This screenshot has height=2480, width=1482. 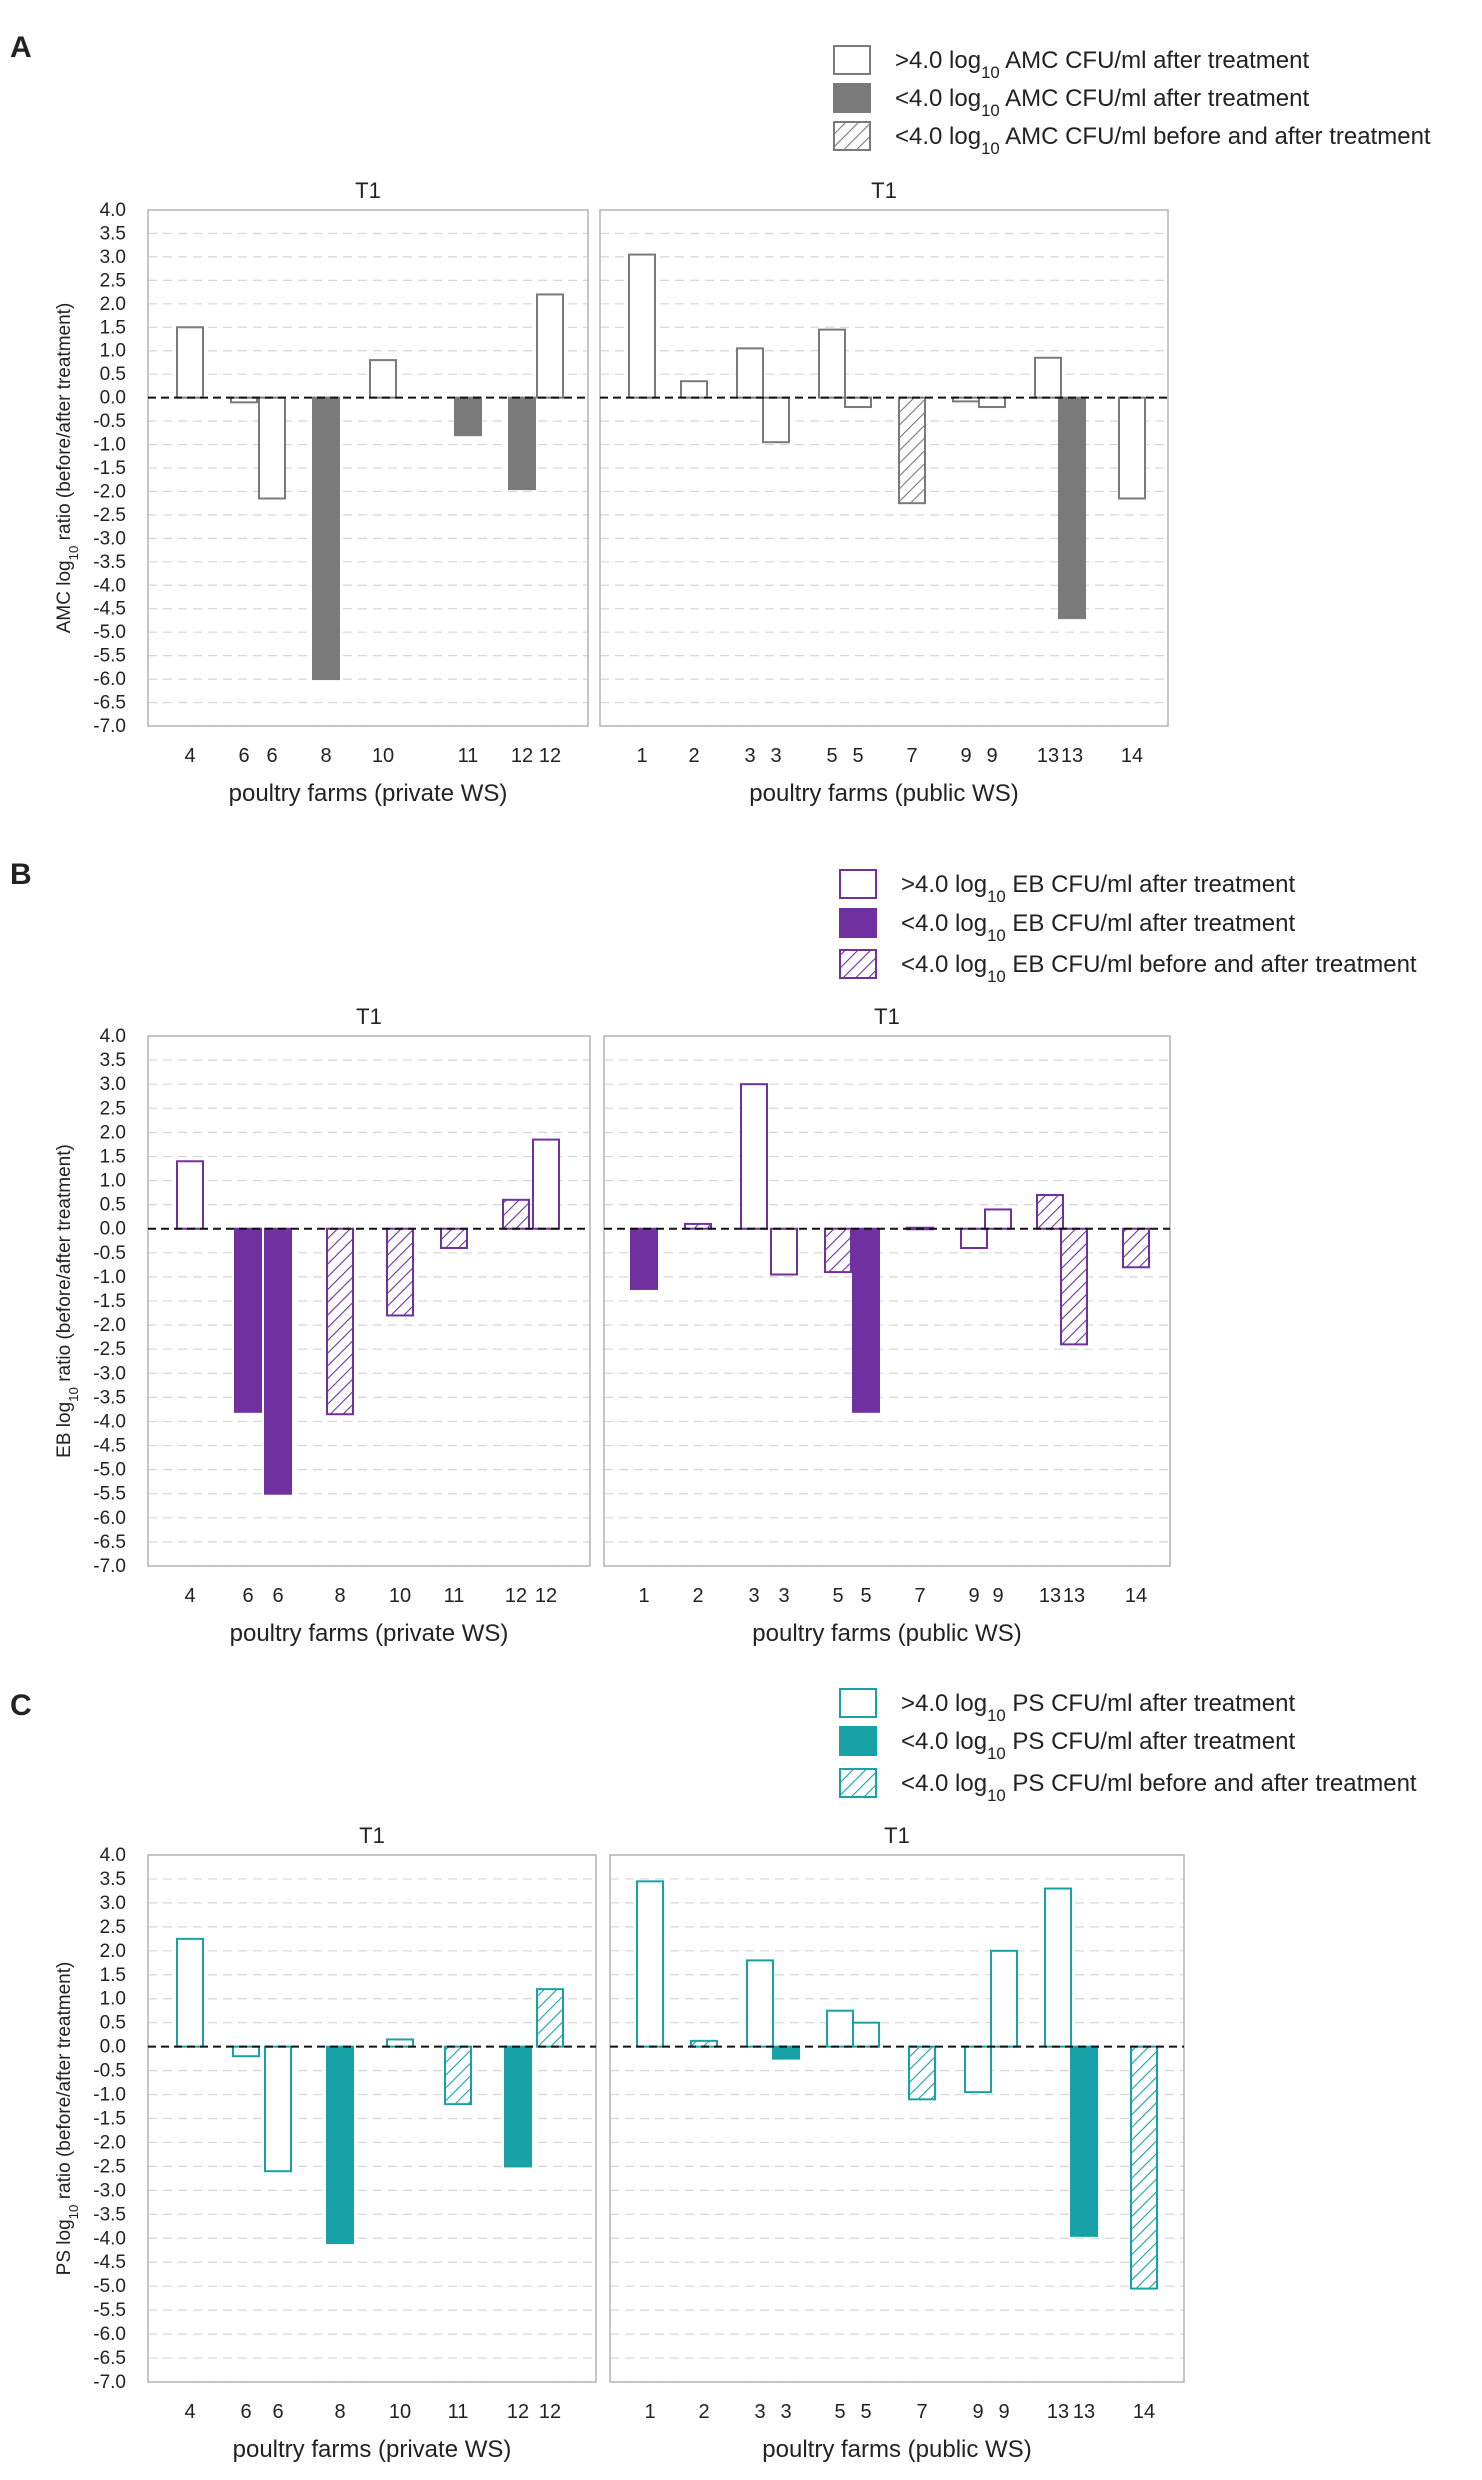 What do you see at coordinates (1098, 1745) in the screenshot?
I see `legend-label-filled: <4.0 log10 PS CFU/ml after treatment` at bounding box center [1098, 1745].